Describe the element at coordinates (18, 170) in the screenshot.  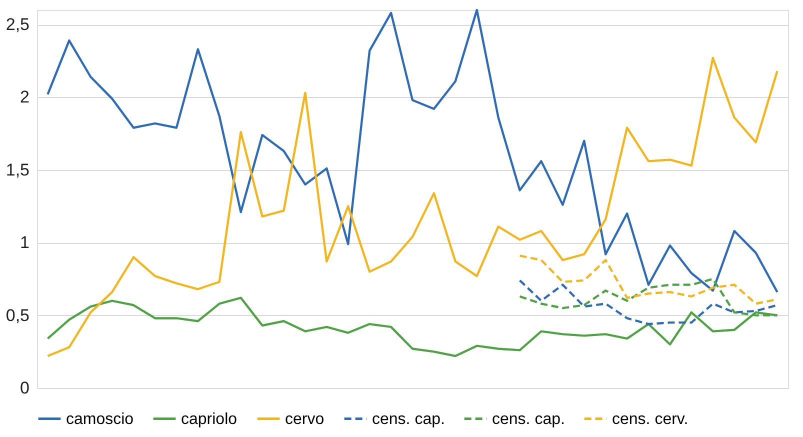
I see `y-tick-label: 1,5` at that location.